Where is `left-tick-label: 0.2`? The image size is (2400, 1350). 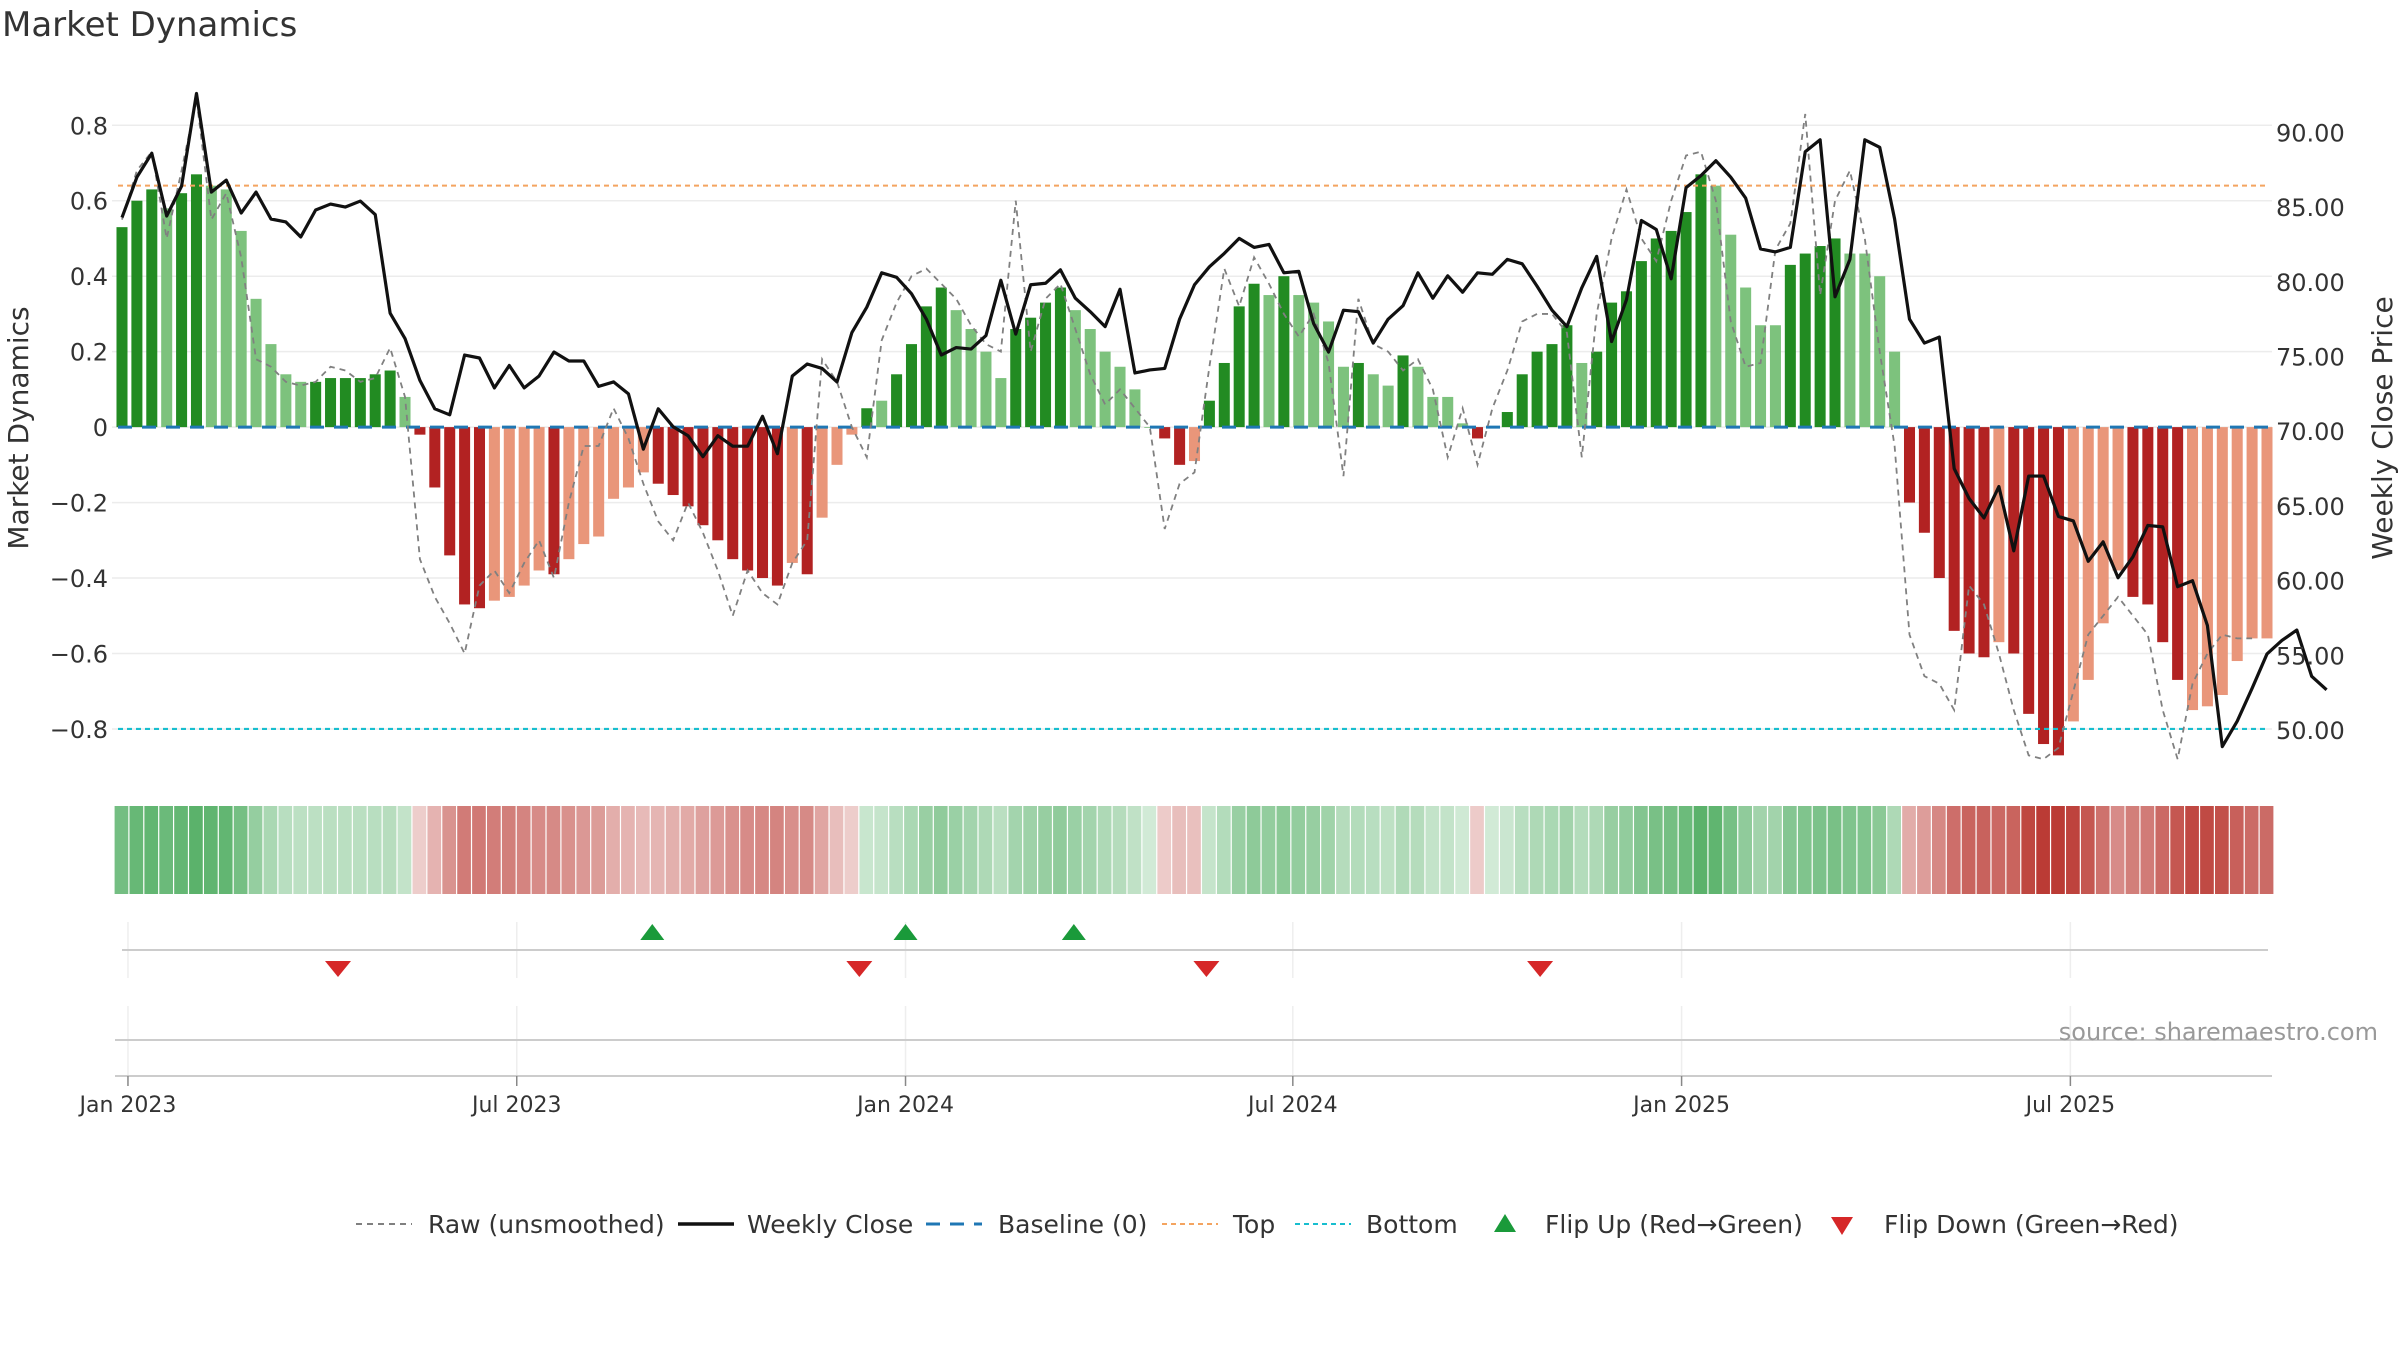 left-tick-label: 0.2 is located at coordinates (89, 353).